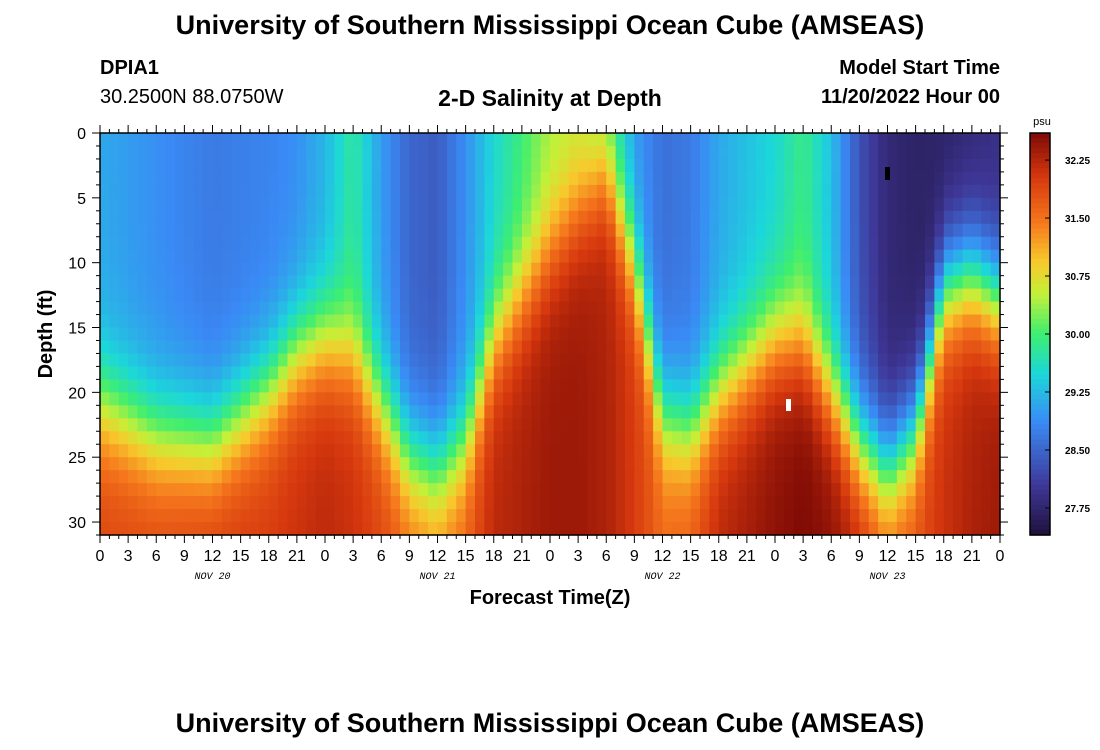  What do you see at coordinates (1077, 451) in the screenshot?
I see `colorbar-tick-label: 28.50` at bounding box center [1077, 451].